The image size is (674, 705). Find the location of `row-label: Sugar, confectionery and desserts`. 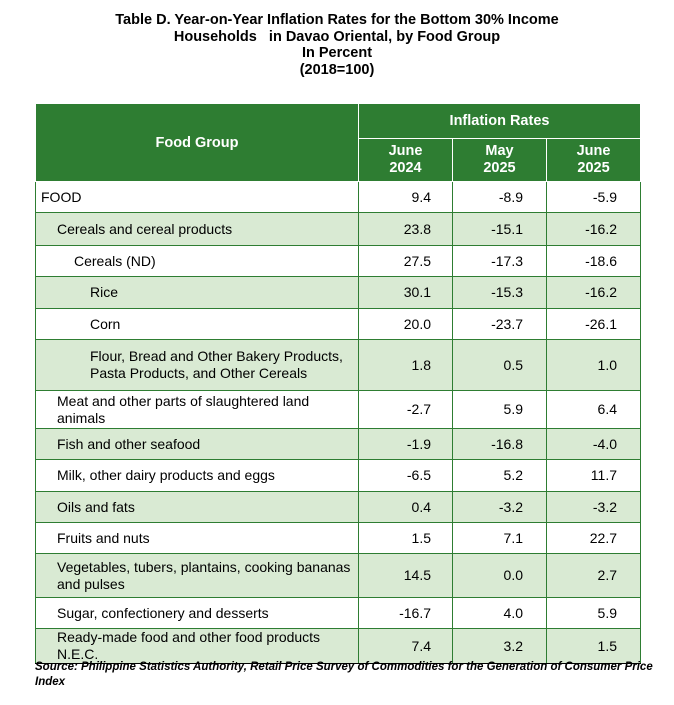

row-label: Sugar, confectionery and desserts is located at coordinates (197, 613).